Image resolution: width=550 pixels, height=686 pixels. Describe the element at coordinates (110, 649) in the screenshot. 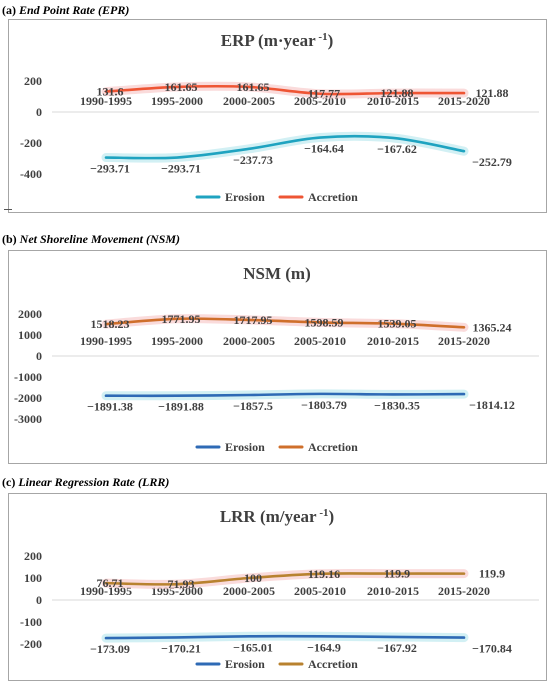

I see `data-label-erosion: −173.09` at that location.